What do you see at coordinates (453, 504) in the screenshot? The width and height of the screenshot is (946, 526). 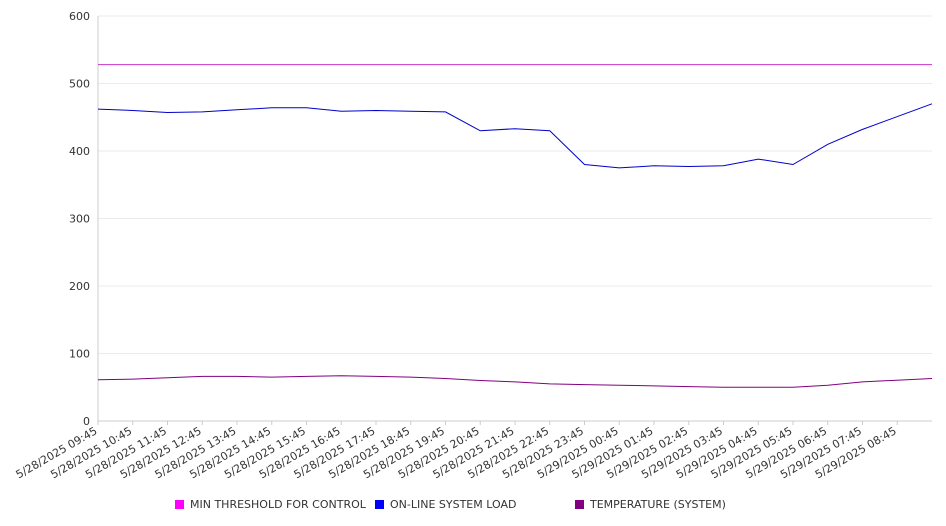 I see `legend-label-system-load: ON-LINE SYSTEM LOAD` at bounding box center [453, 504].